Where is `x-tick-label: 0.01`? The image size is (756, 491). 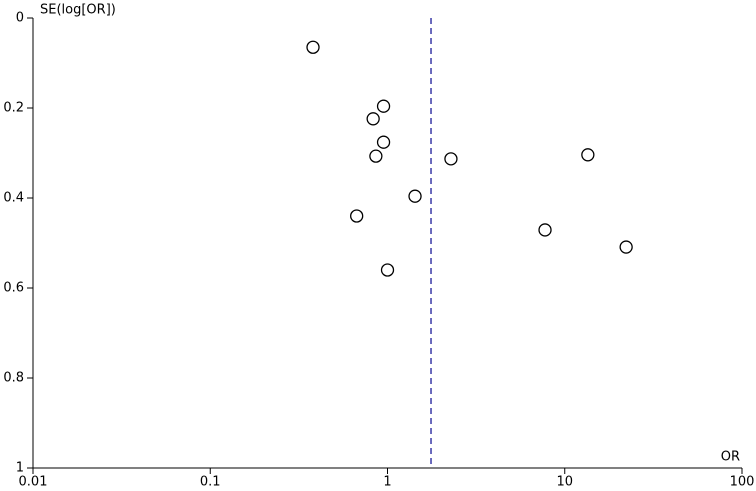
x-tick-label: 0.01 is located at coordinates (33, 482).